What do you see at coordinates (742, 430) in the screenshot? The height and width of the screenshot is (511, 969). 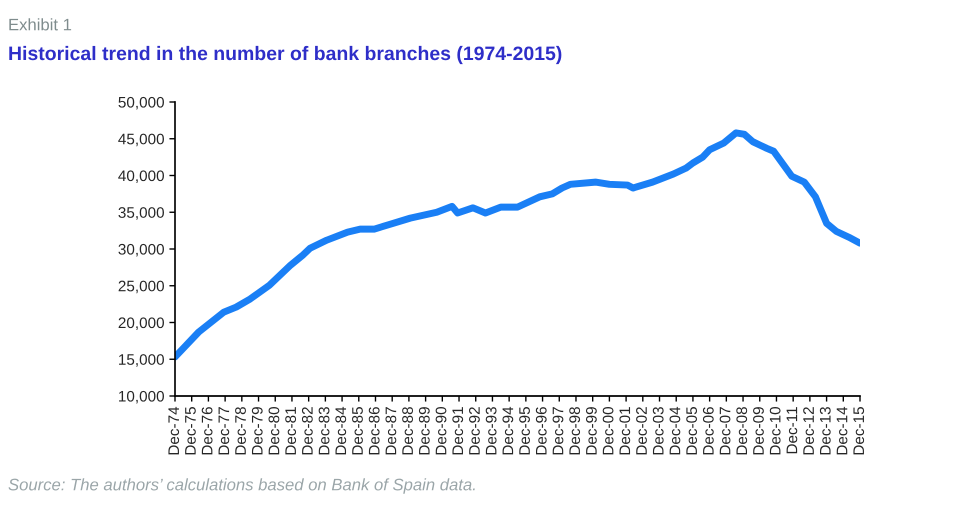 I see `x-tick-label: Dec-08` at bounding box center [742, 430].